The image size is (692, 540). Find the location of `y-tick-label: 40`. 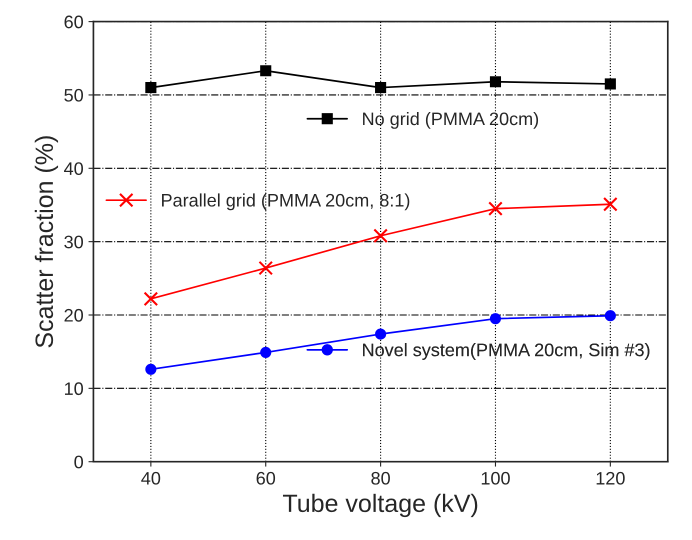

y-tick-label: 40 is located at coordinates (73, 169).